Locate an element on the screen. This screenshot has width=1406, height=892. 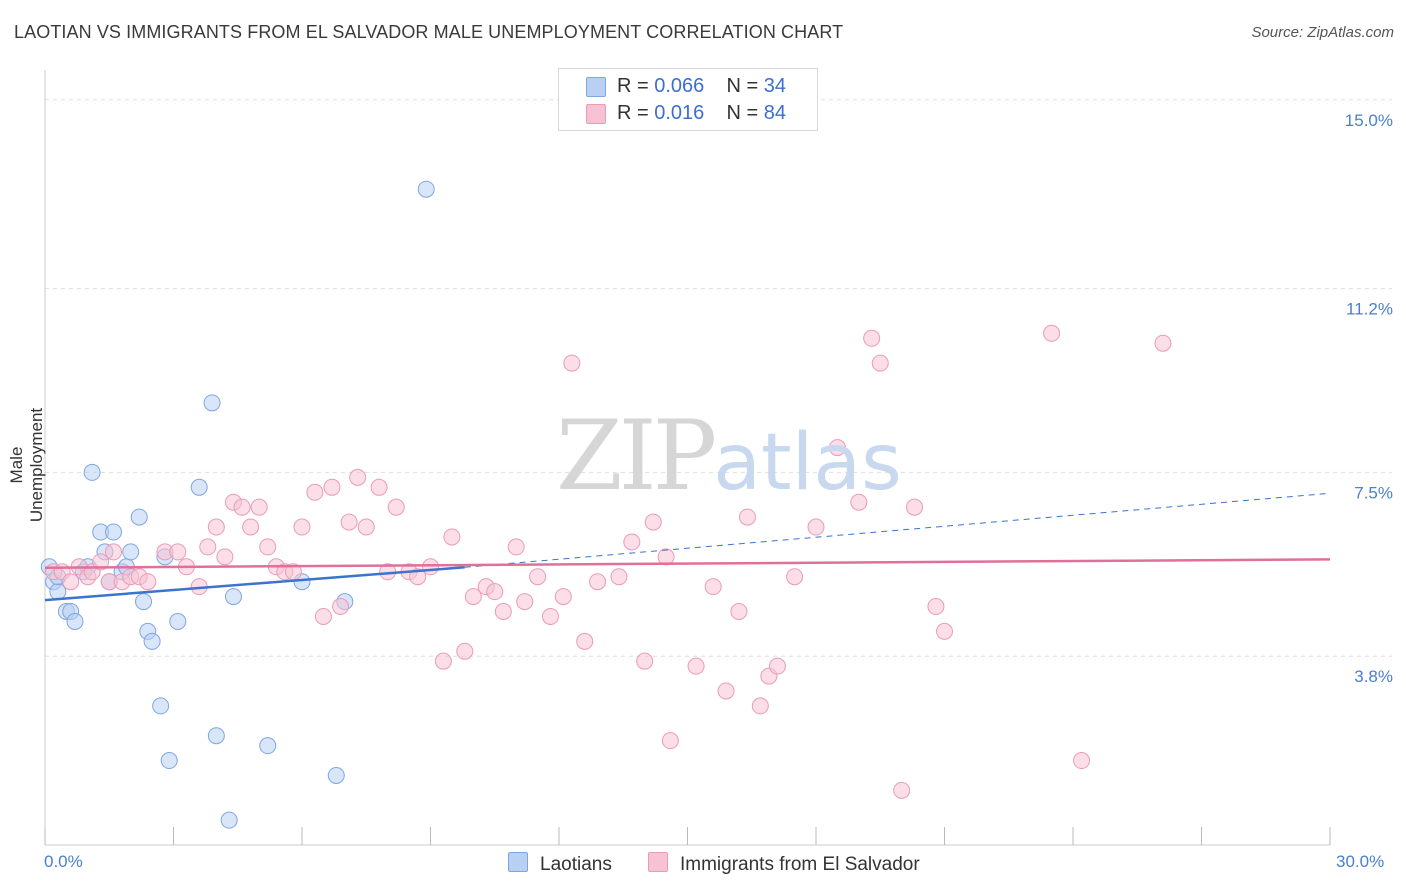
series-legend: Laotians Immigrants from El Salvador is located at coordinates (703, 865).